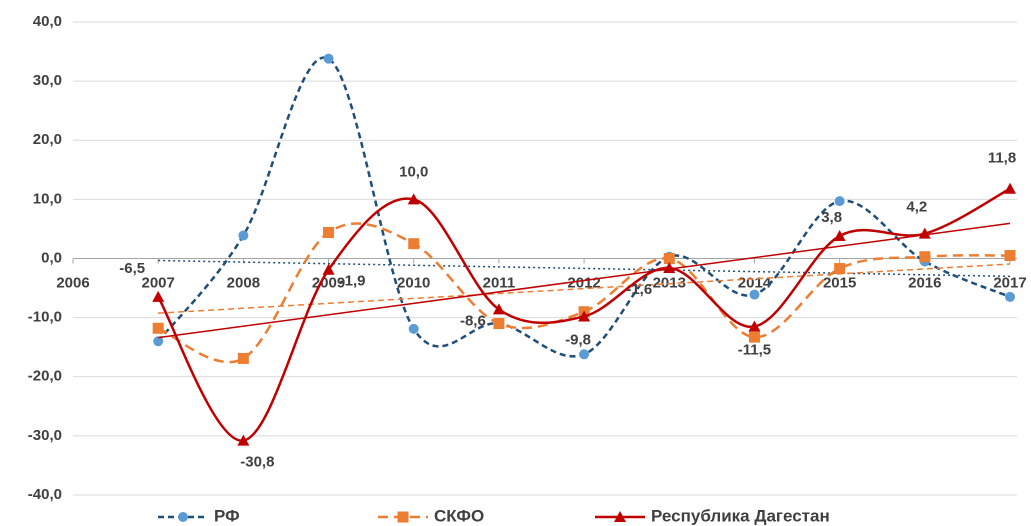 The image size is (1031, 526). I want to click on x-tick-label: 2006, so click(72, 282).